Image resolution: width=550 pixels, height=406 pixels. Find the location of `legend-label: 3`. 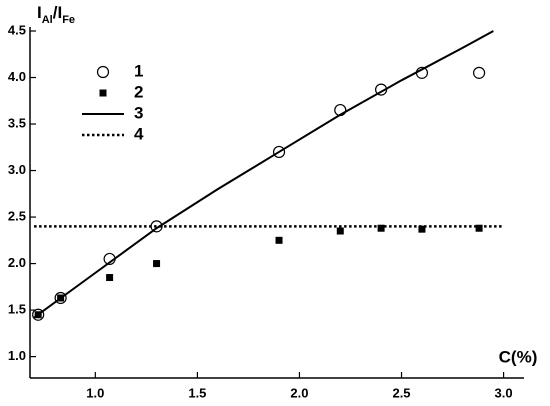

legend-label: 3 is located at coordinates (138, 112).